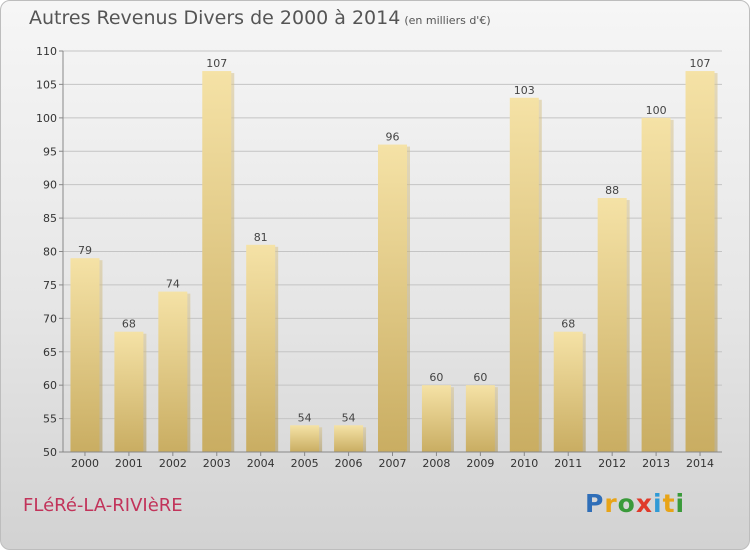  I want to click on x-tick-label: 2010, so click(524, 463).